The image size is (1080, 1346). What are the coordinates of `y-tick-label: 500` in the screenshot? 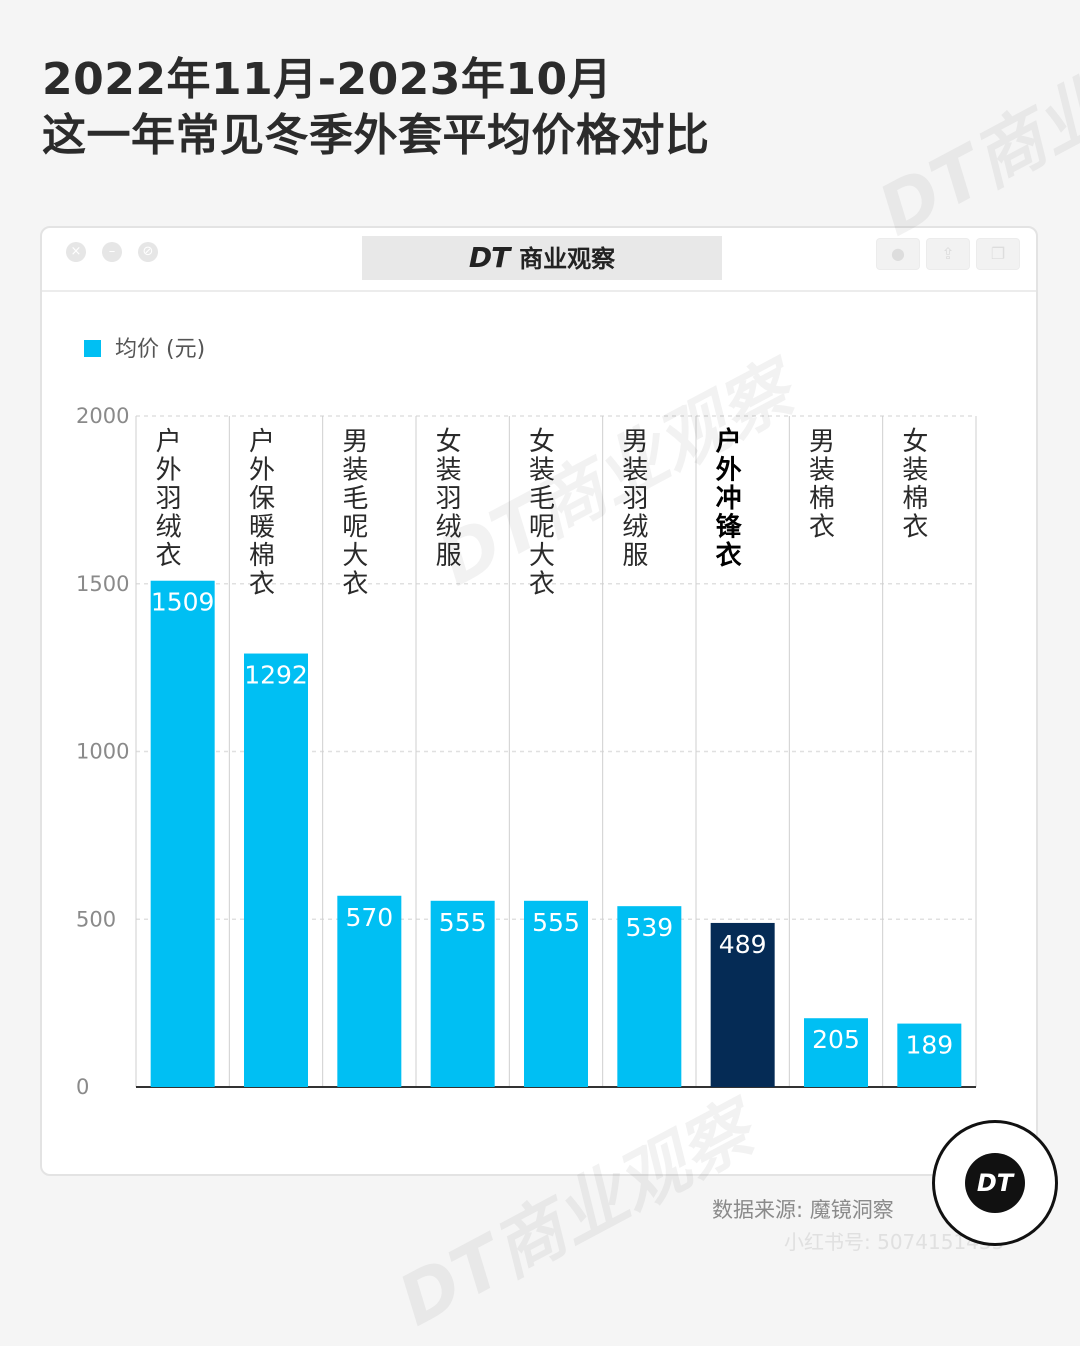 It's located at (96, 919).